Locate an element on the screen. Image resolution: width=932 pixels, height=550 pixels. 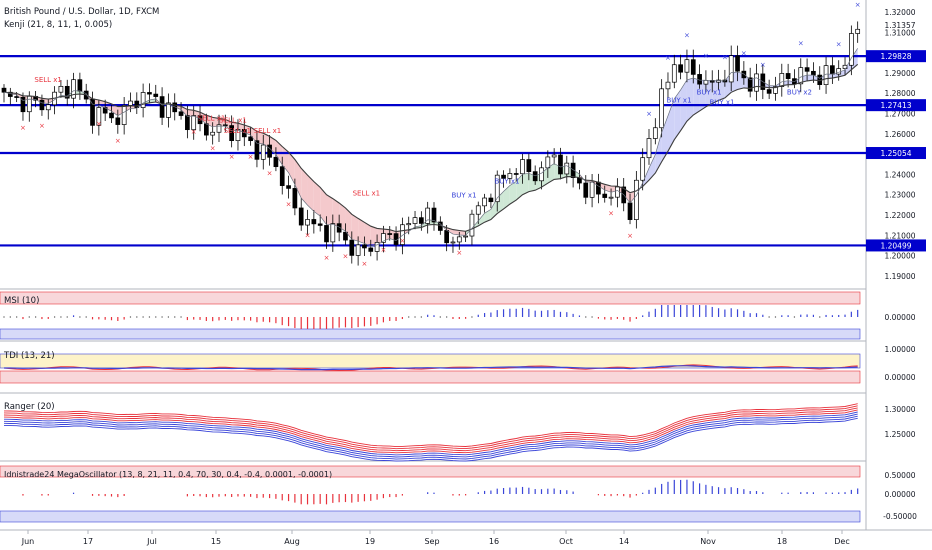
y-tick-label: 1.23000 is located at coordinates (899, 195).